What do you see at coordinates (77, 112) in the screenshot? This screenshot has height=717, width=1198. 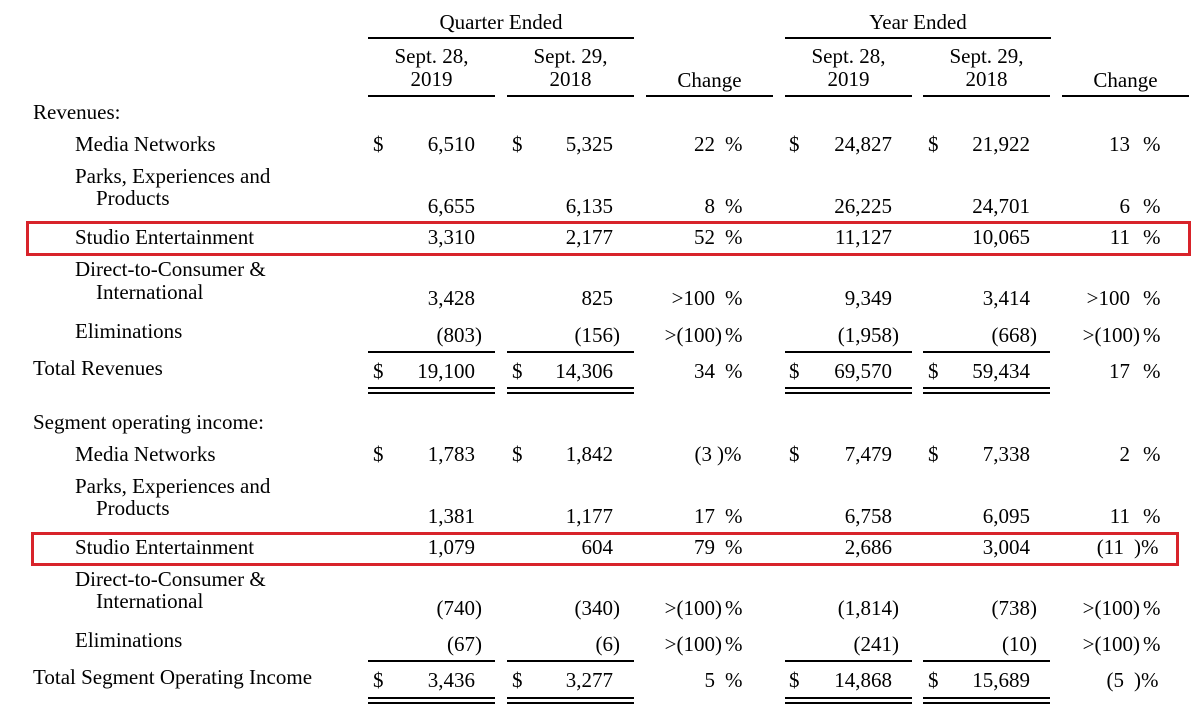 I see `revenues-section-label: Revenues:` at bounding box center [77, 112].